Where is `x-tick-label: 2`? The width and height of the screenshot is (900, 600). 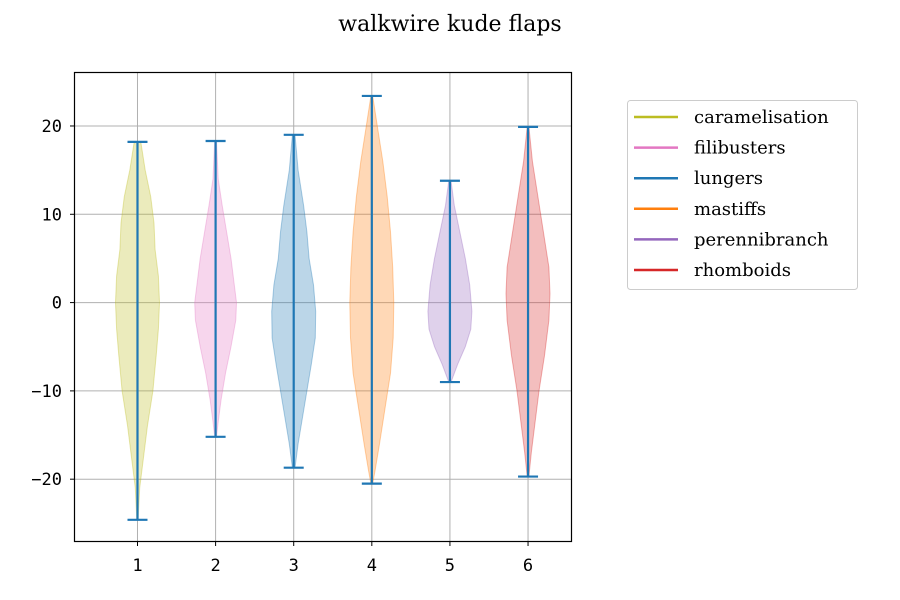
x-tick-label: 2 is located at coordinates (215, 566).